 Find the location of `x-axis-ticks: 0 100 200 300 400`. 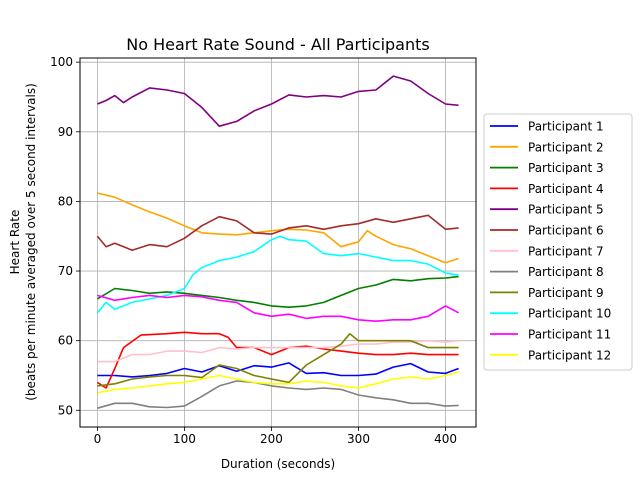

x-axis-ticks: 0 100 200 300 400 is located at coordinates (275, 436).